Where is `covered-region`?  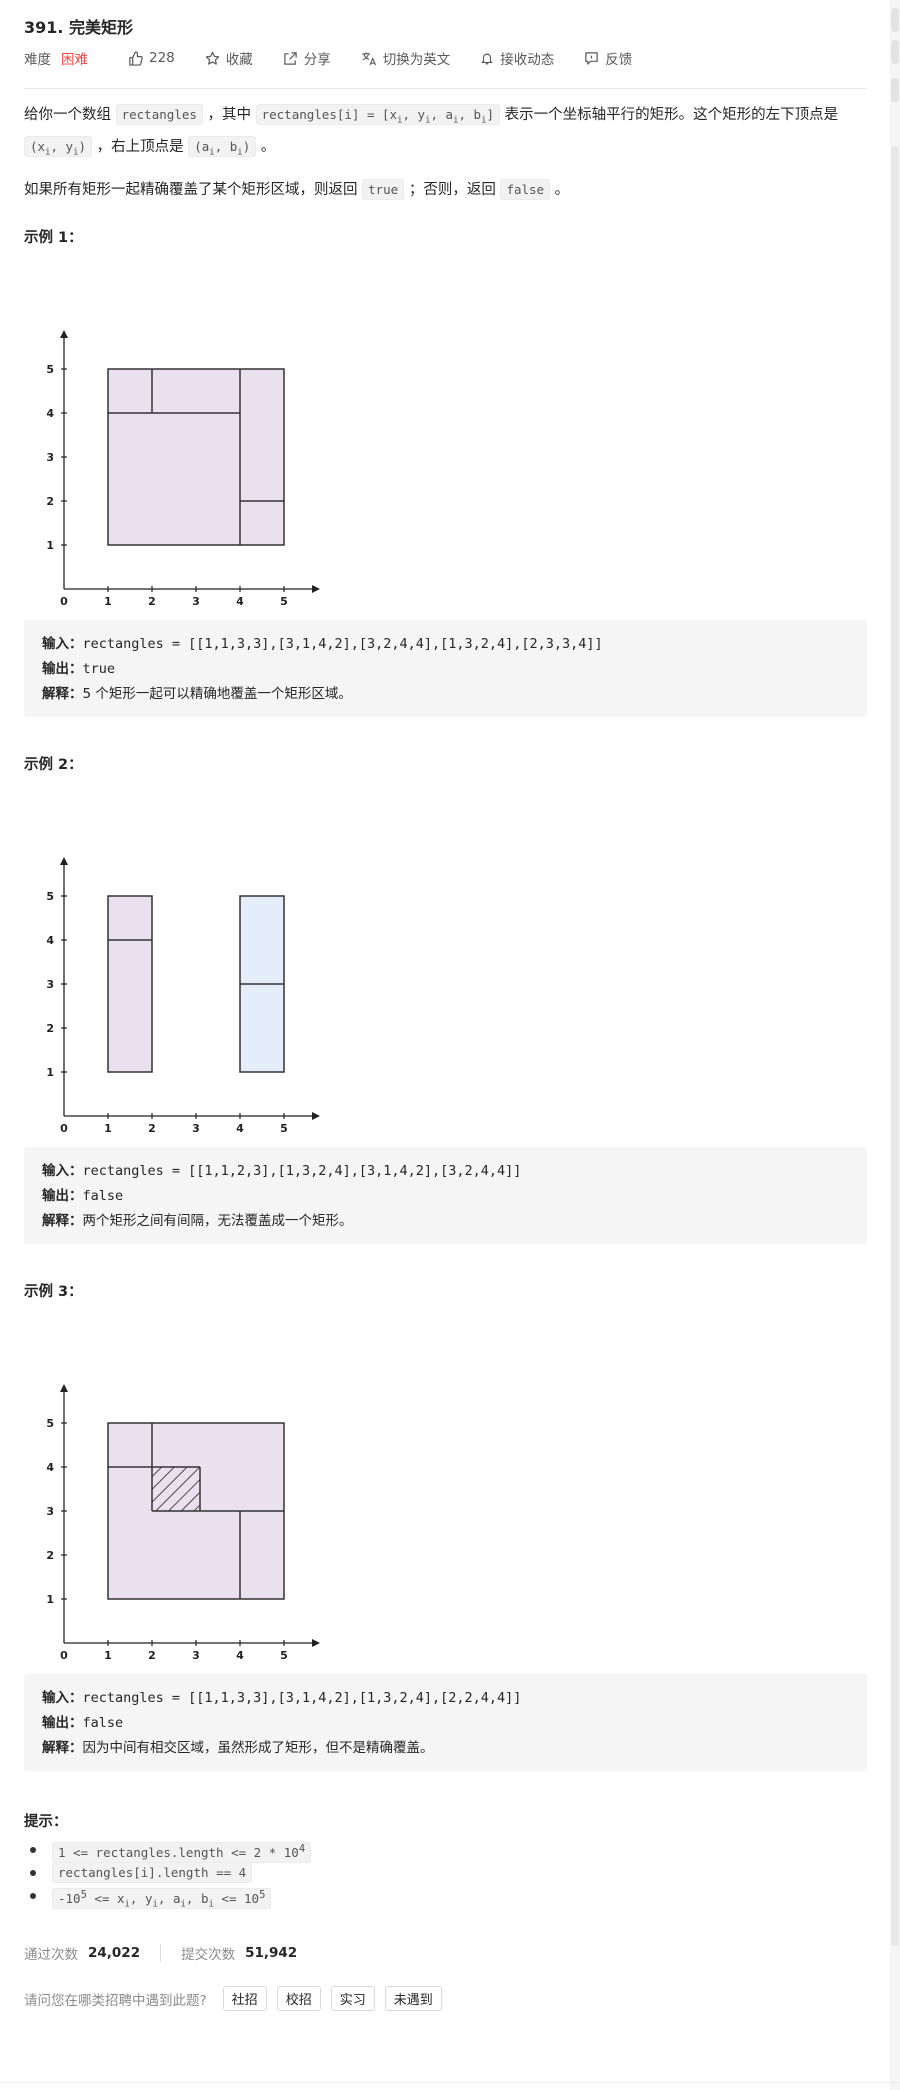
covered-region is located at coordinates (196, 457).